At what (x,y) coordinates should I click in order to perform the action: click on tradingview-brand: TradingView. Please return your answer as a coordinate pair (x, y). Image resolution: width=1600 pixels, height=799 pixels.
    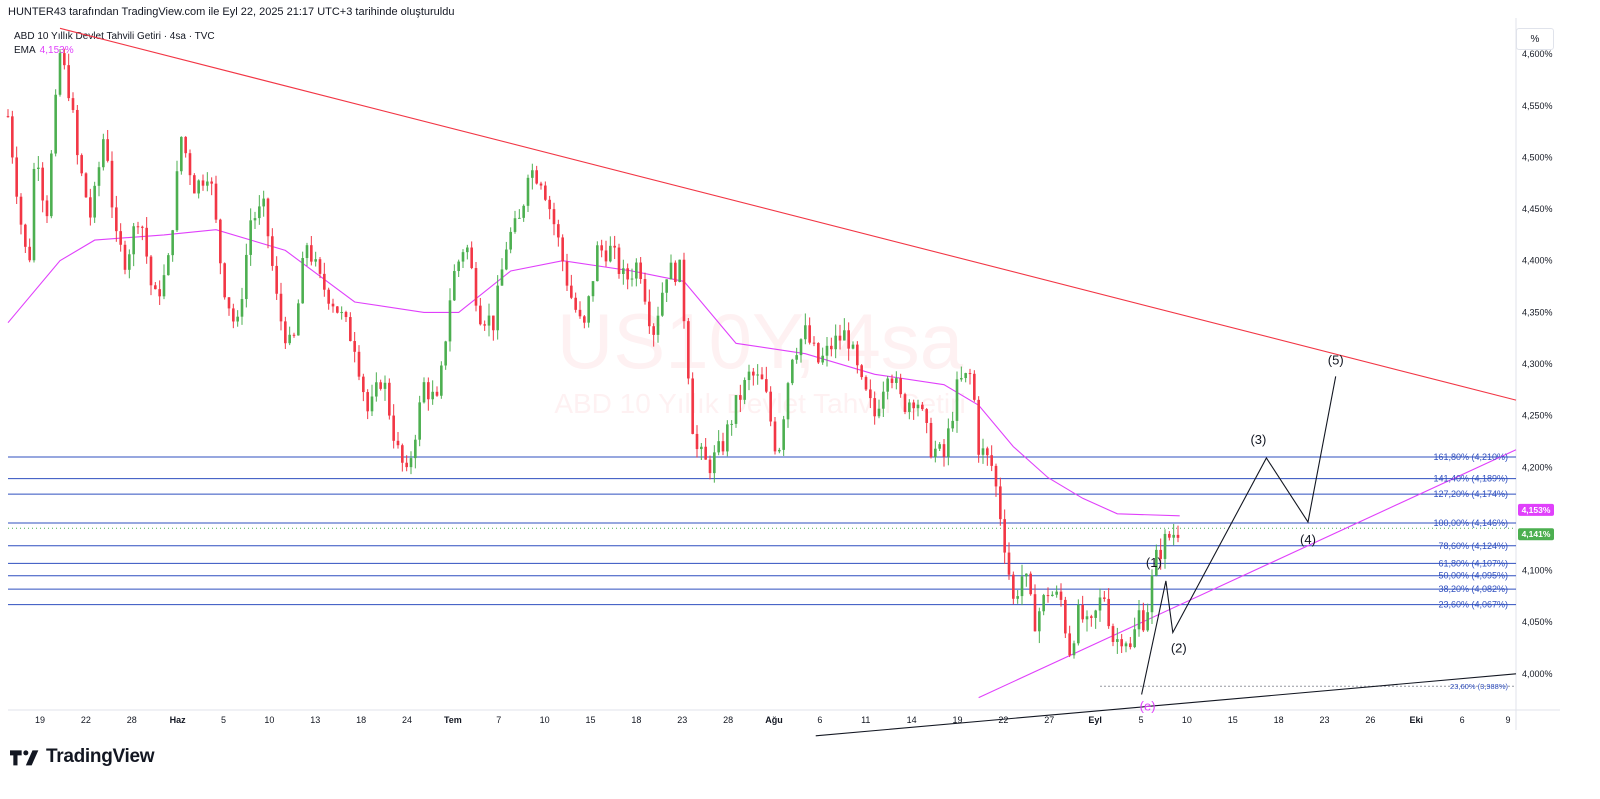
    Looking at the image, I should click on (82, 757).